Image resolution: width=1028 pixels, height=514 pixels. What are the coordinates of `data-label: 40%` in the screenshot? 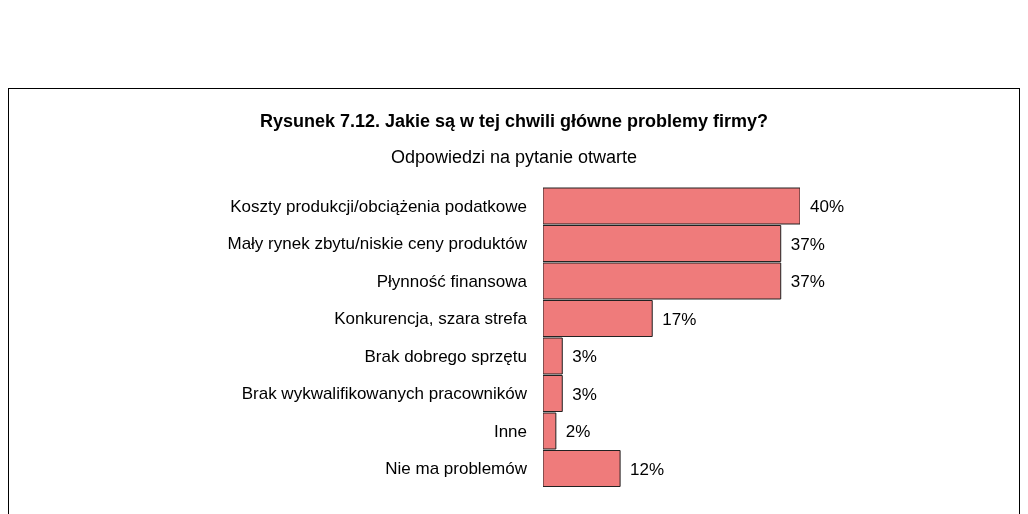 It's located at (827, 207).